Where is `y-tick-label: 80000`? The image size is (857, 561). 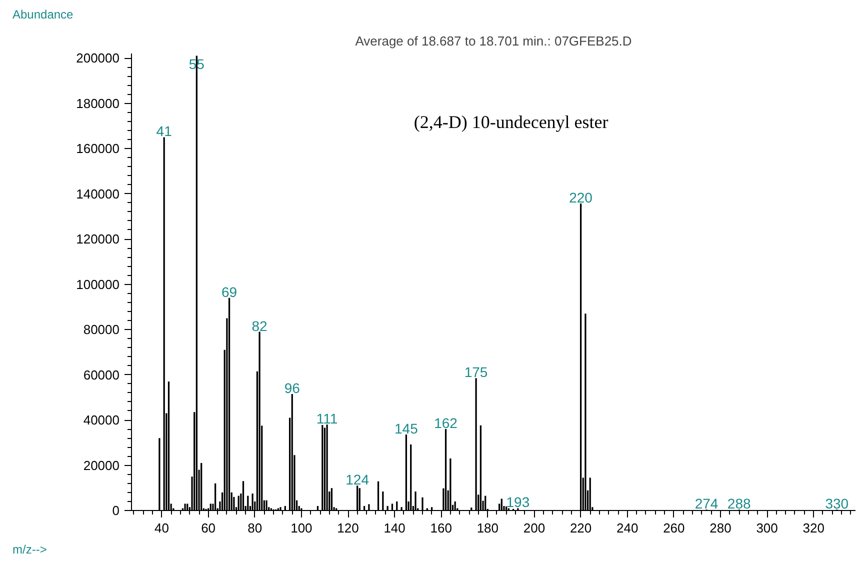 y-tick-label: 80000 is located at coordinates (101, 330).